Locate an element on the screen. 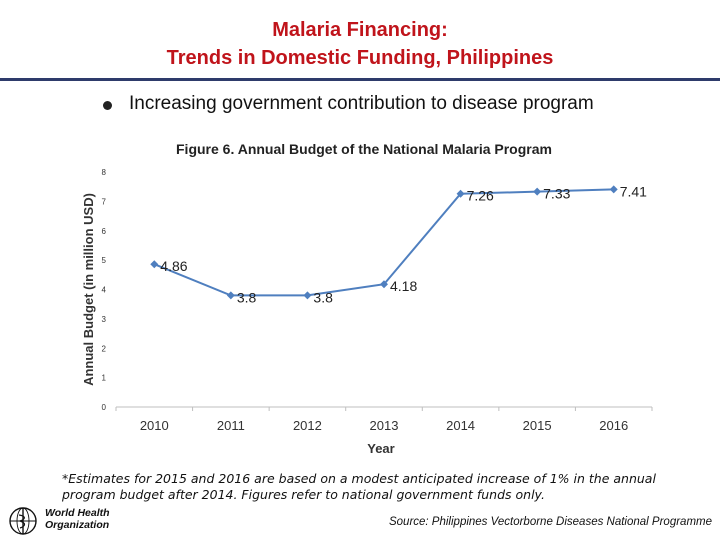  x-tick-label: 2014 is located at coordinates (460, 425).